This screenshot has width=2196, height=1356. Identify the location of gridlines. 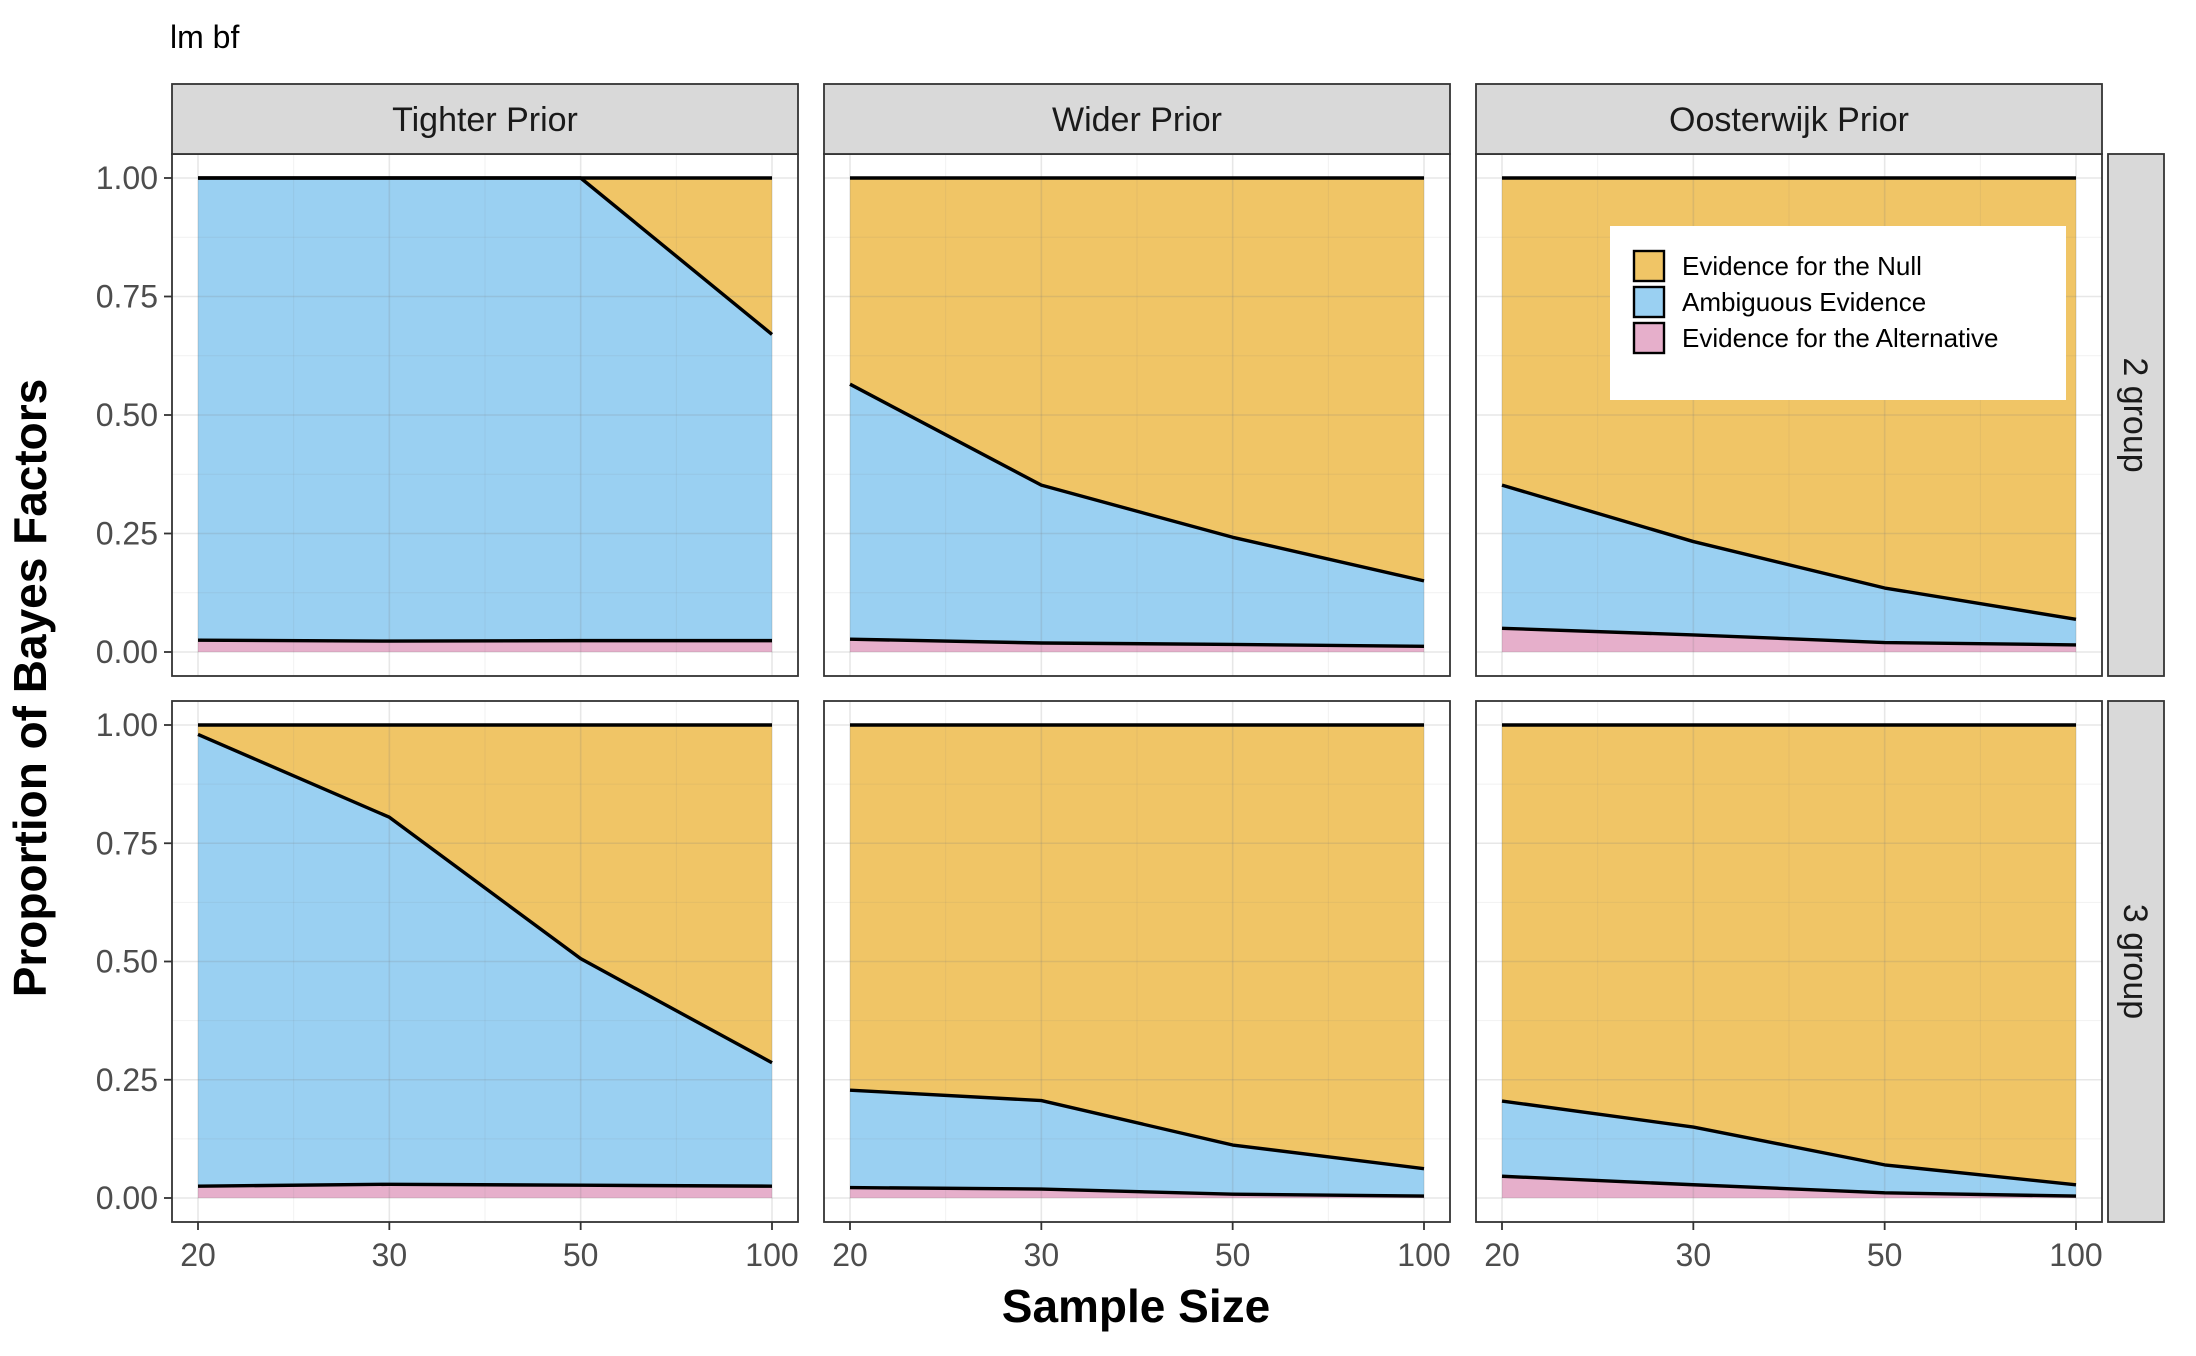
(1137, 961).